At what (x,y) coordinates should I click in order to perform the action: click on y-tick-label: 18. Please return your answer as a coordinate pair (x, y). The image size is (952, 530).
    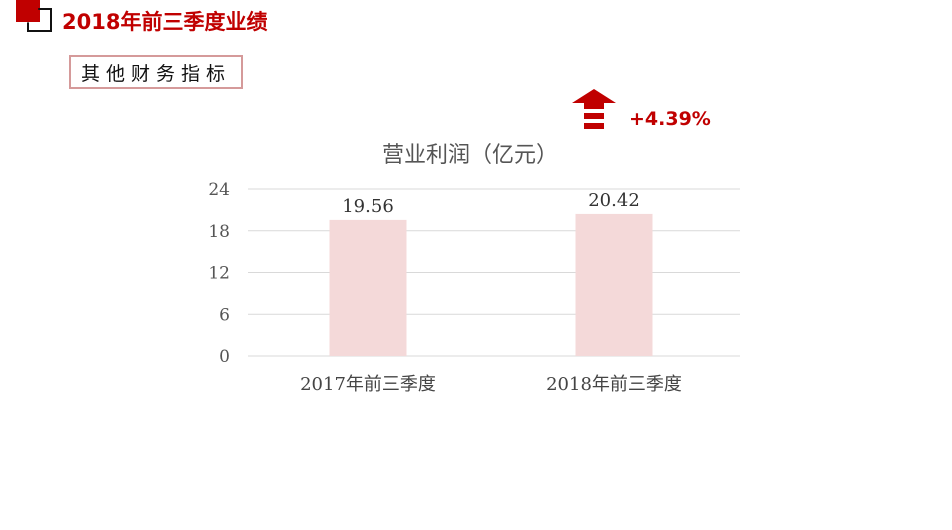
    Looking at the image, I should click on (219, 232).